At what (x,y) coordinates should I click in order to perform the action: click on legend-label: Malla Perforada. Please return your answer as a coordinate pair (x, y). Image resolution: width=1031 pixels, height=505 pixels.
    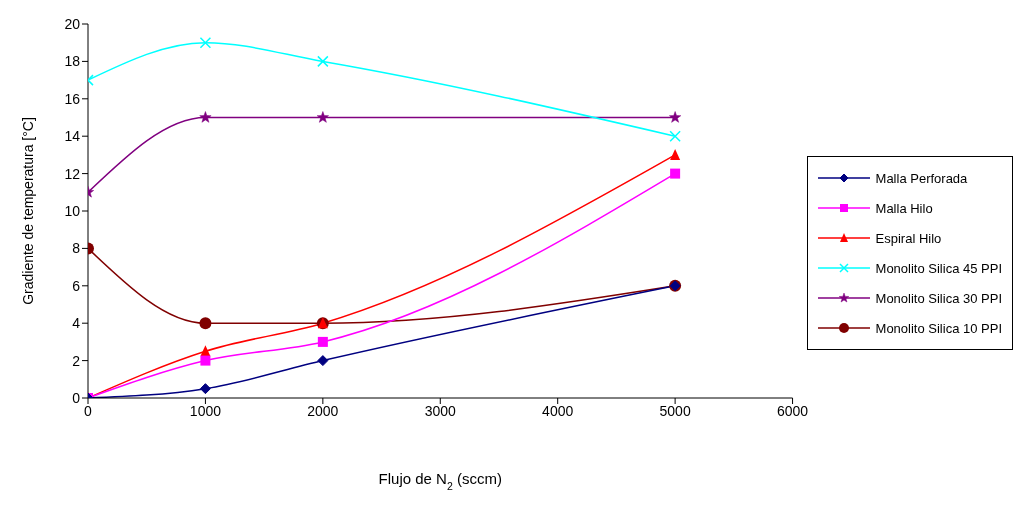
    Looking at the image, I should click on (921, 178).